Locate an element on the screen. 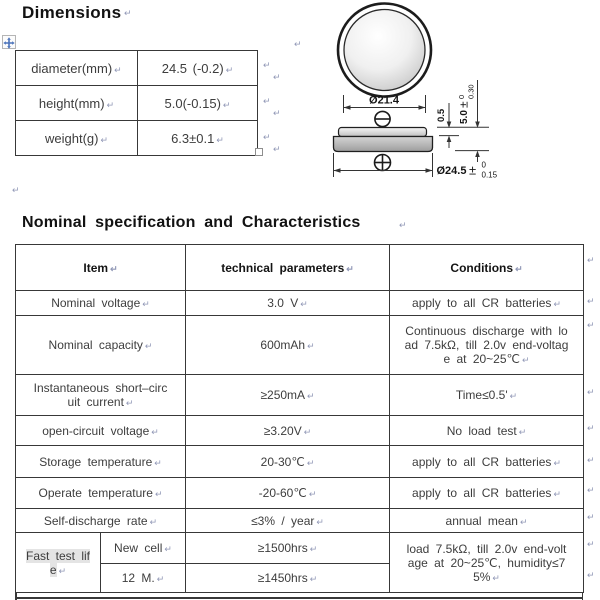 This screenshot has width=600, height=600. four-way-arrow-icon is located at coordinates (9, 43).